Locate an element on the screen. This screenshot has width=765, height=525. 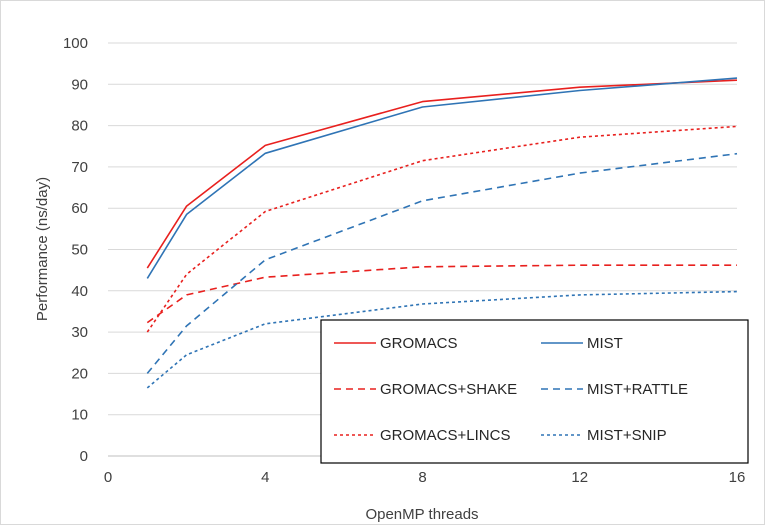
y-tick-label: 70 is located at coordinates (79, 167).